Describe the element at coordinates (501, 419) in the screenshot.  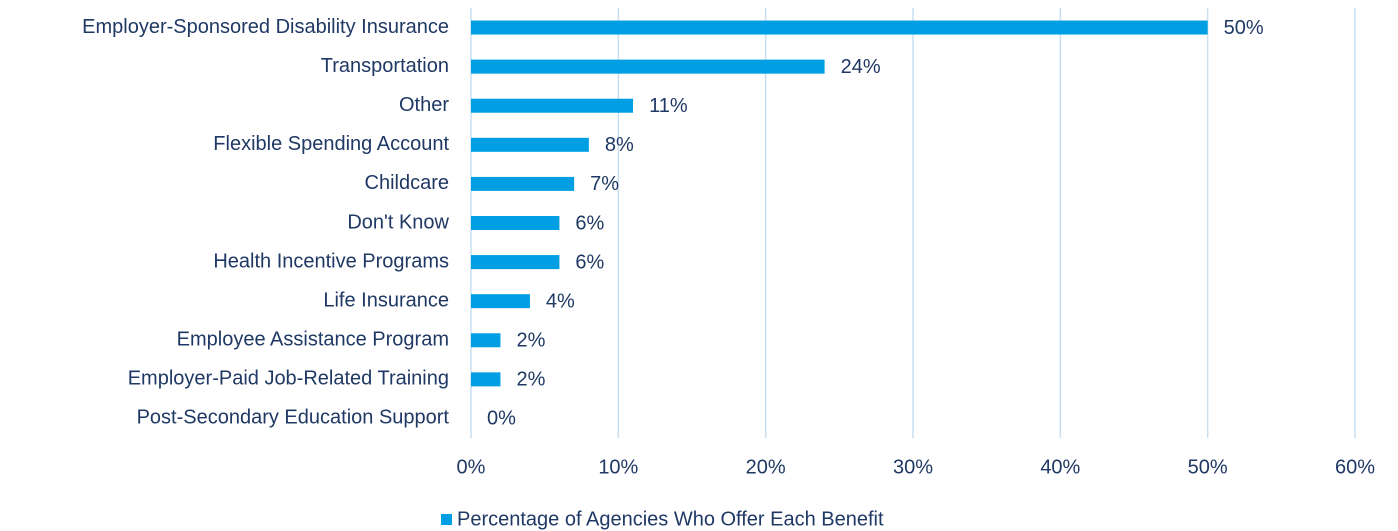
I see `data-label: 0%` at that location.